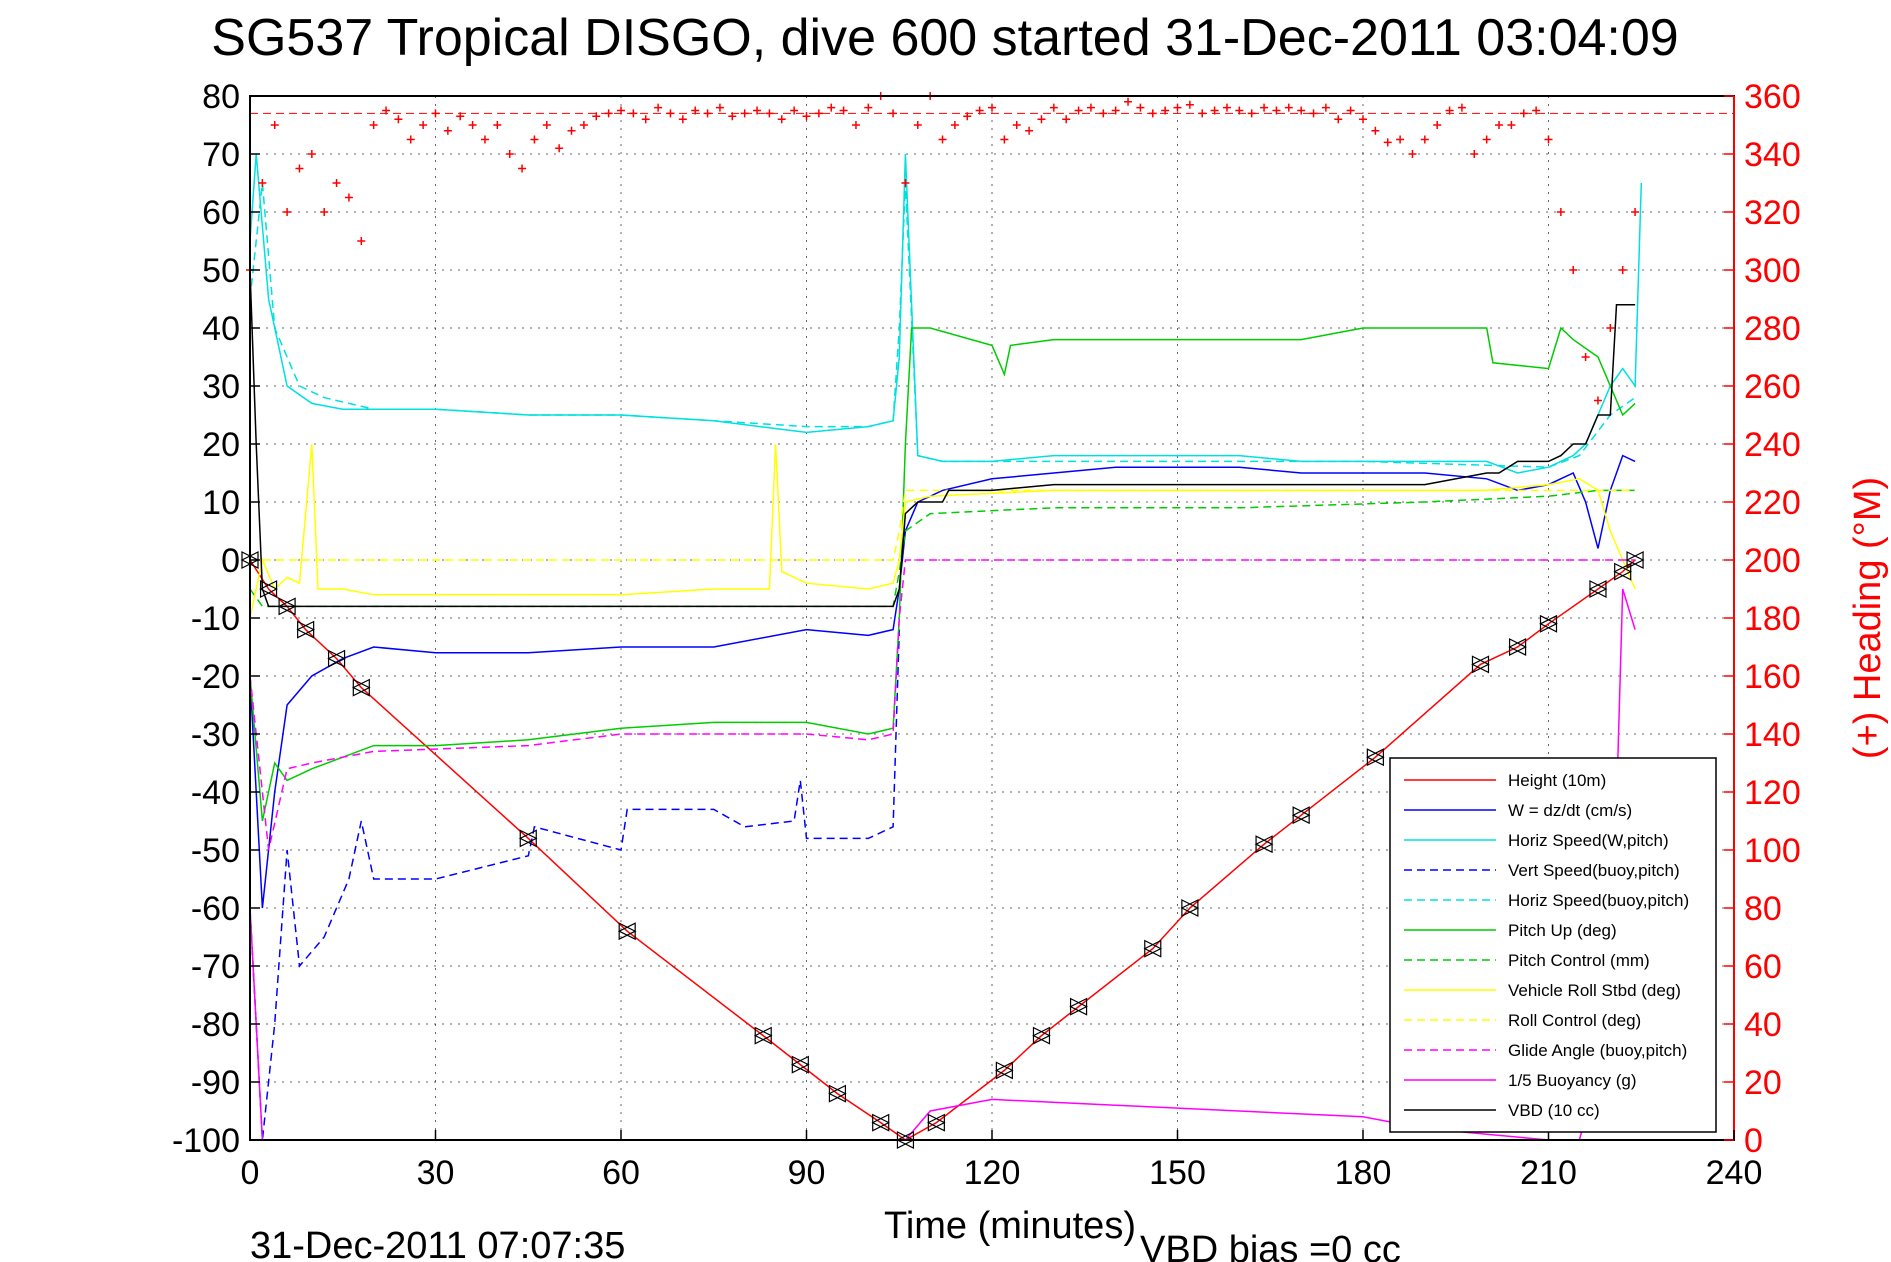 This screenshot has width=1891, height=1262. Describe the element at coordinates (1772, 851) in the screenshot. I see `y-right-tick-label: 100` at that location.